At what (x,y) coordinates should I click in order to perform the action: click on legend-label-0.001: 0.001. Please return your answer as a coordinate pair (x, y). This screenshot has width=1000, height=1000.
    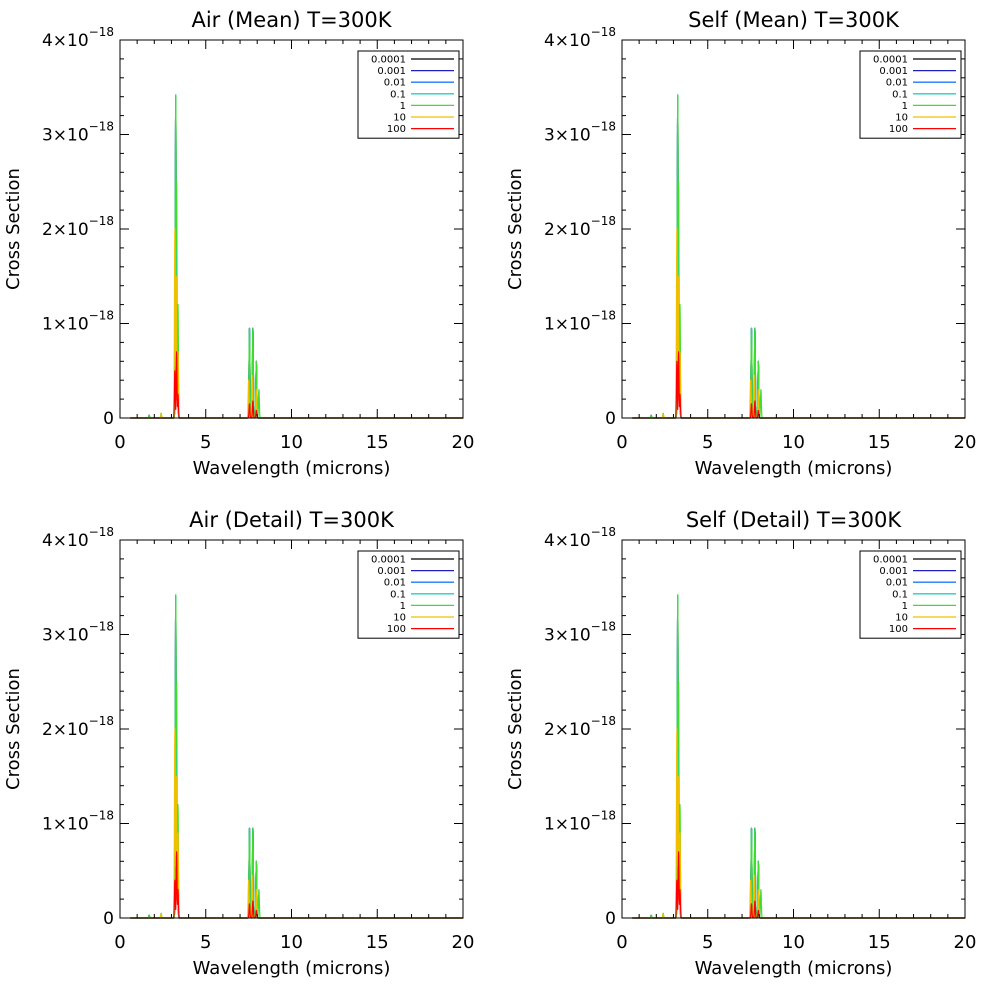
    Looking at the image, I should click on (391, 71).